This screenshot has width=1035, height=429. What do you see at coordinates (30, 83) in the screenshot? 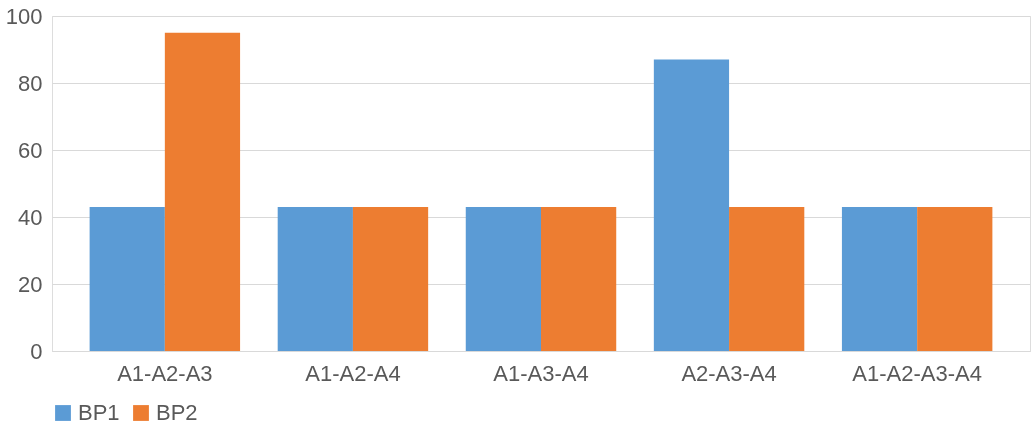
I see `y-tick-label: 80` at bounding box center [30, 83].